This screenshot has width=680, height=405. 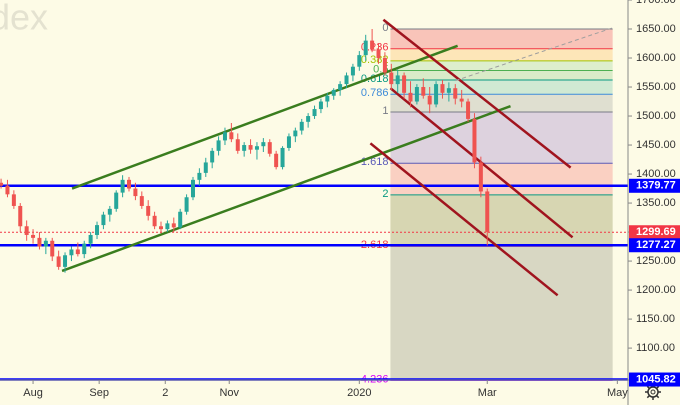 I want to click on x-tick-label: Mar, so click(x=487, y=393).